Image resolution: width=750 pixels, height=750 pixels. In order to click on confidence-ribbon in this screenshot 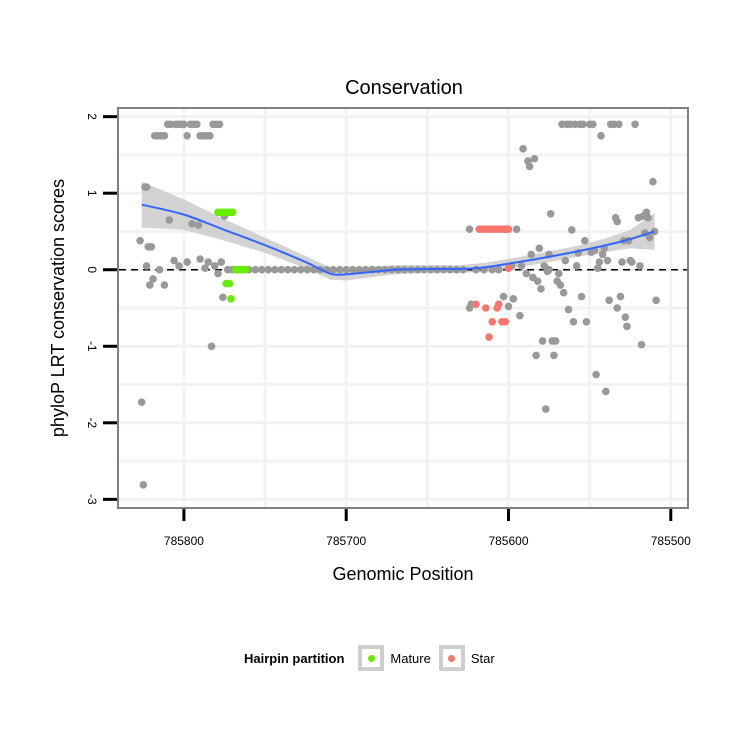, I will do `click(398, 231)`.